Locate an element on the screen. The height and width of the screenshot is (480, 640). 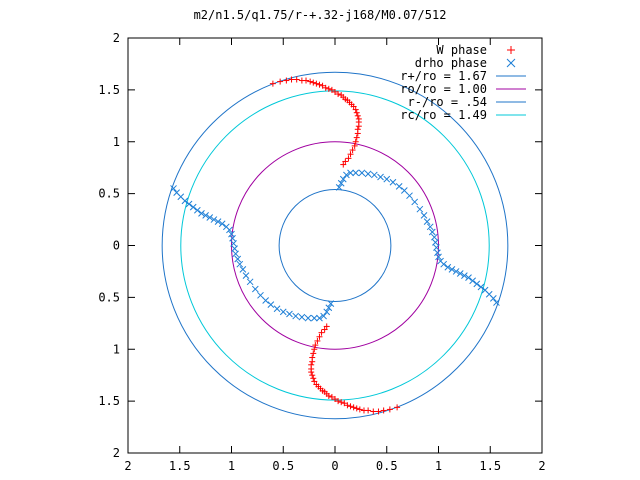
legend-label: W phase is located at coordinates (461, 50).